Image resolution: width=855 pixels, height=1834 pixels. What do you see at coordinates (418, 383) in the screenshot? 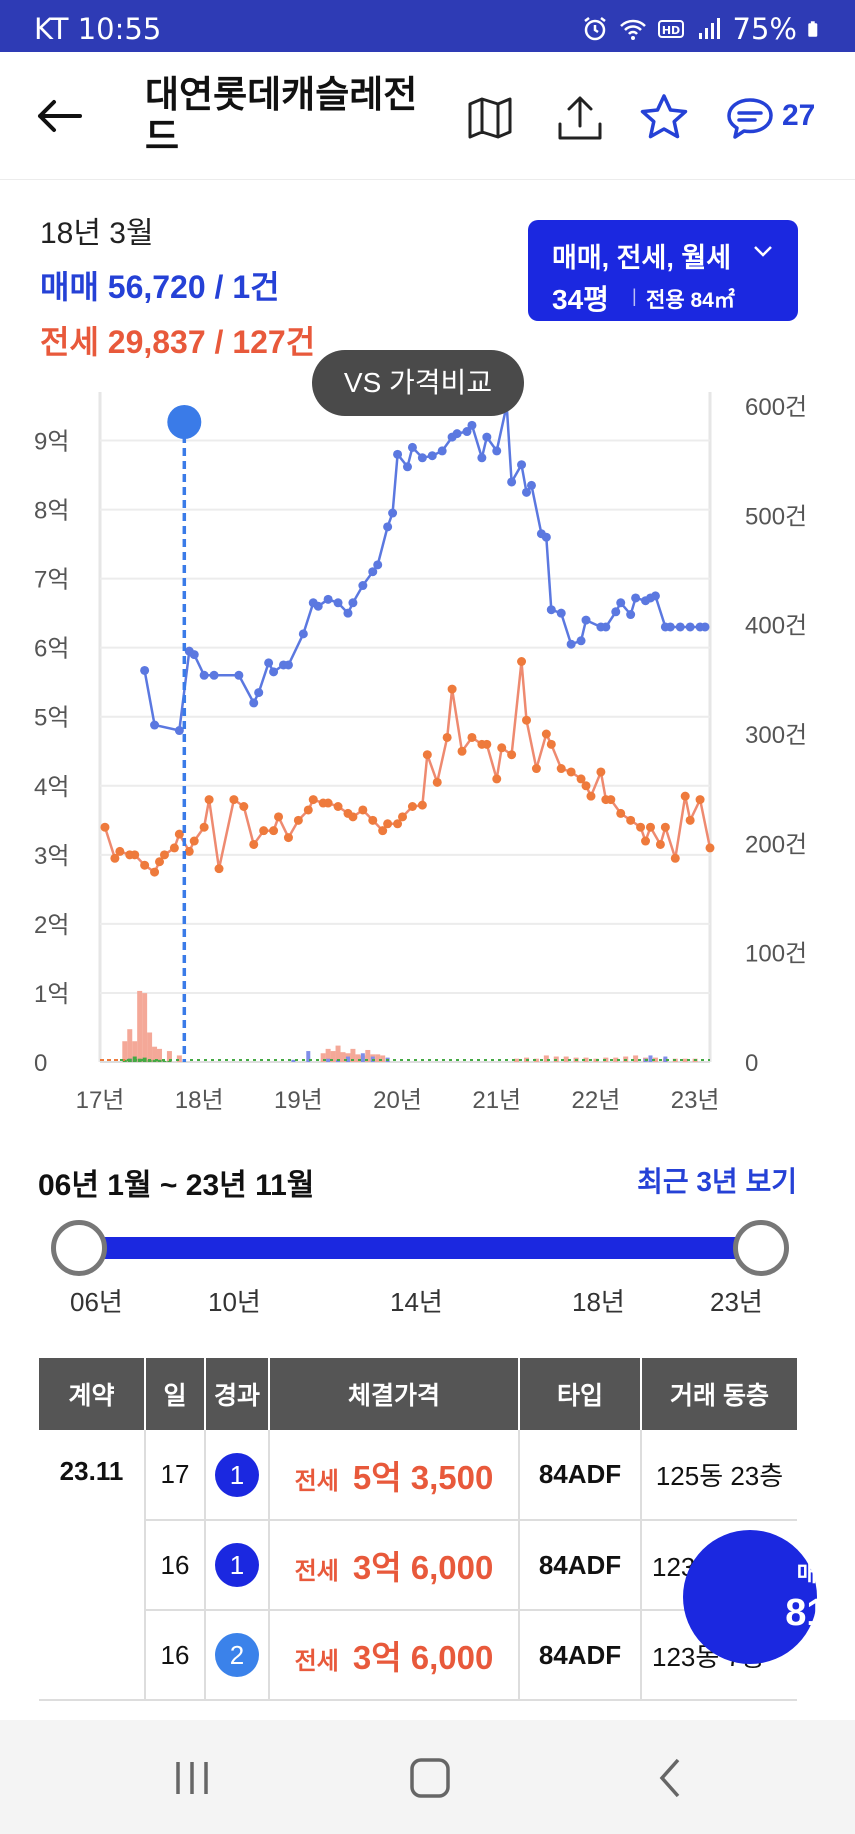
I see `vs-compare-button: VS 가격비교` at bounding box center [418, 383].